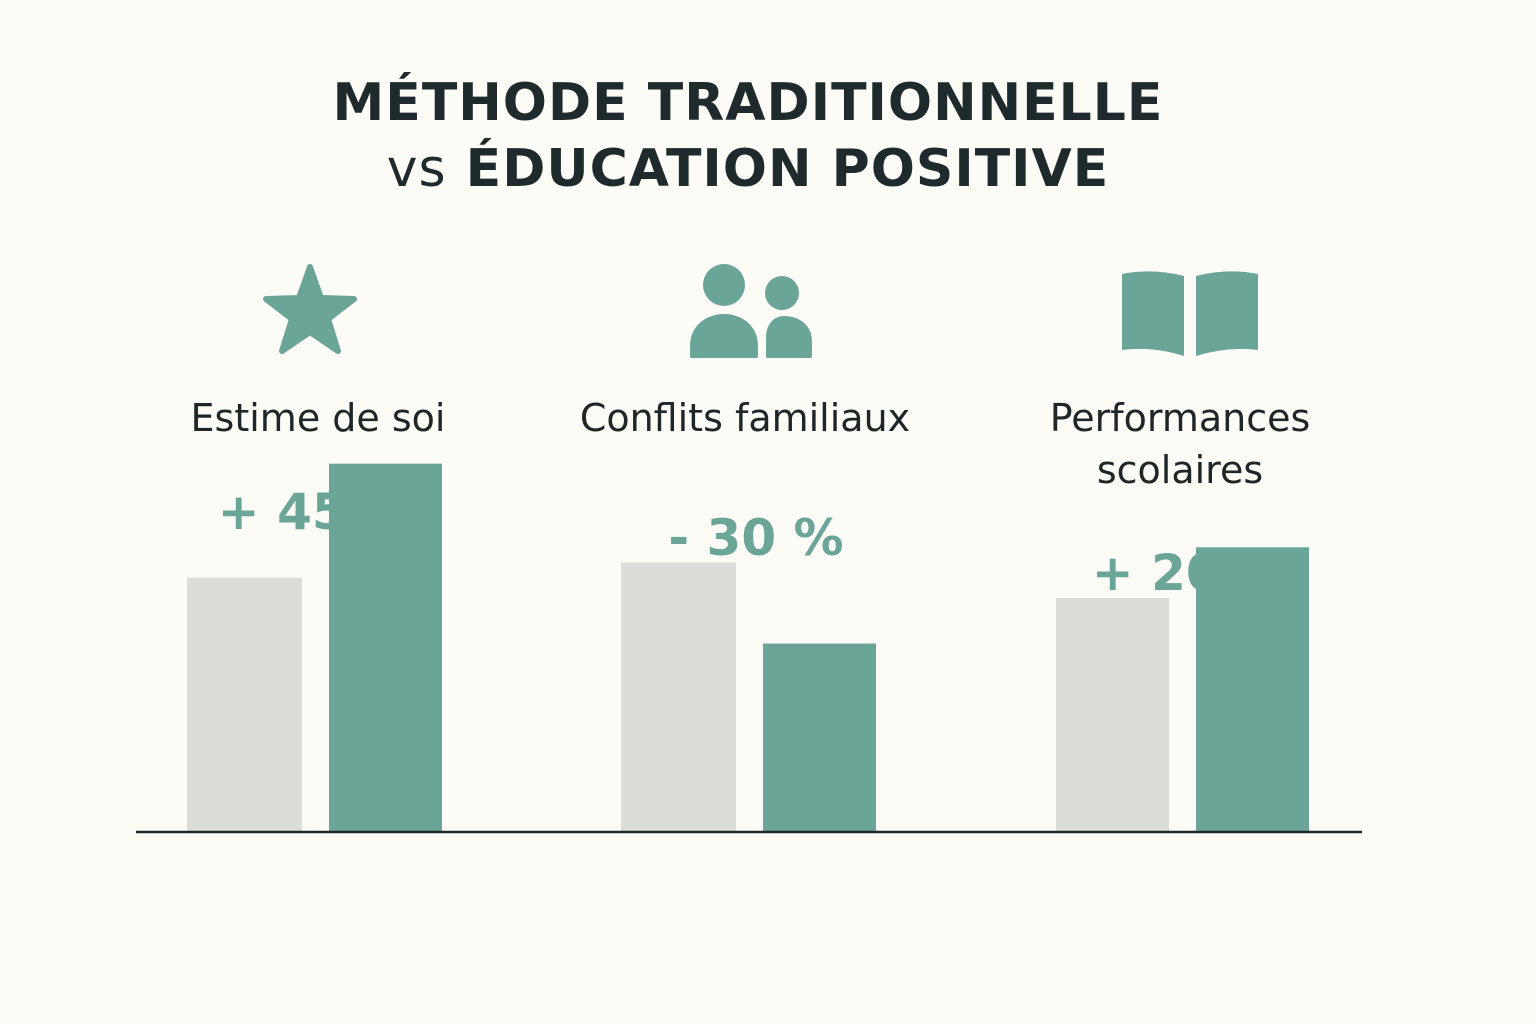 This screenshot has height=1024, width=1536. I want to click on delta-label-family-conflicts: - 30 %, so click(756, 538).